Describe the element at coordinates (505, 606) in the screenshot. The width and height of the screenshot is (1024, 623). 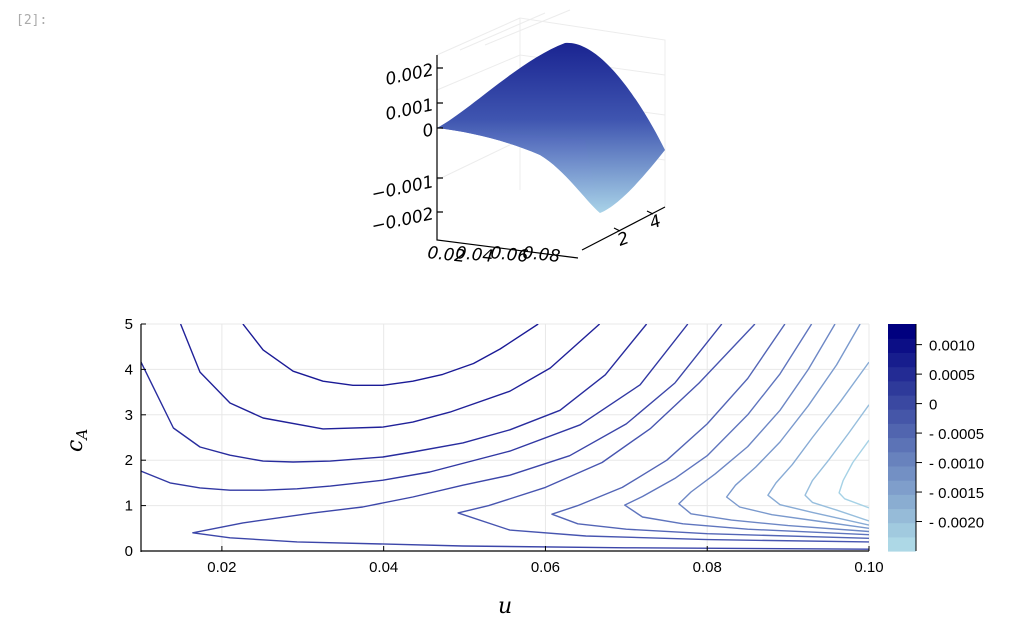
I see `x-axis-label: u` at that location.